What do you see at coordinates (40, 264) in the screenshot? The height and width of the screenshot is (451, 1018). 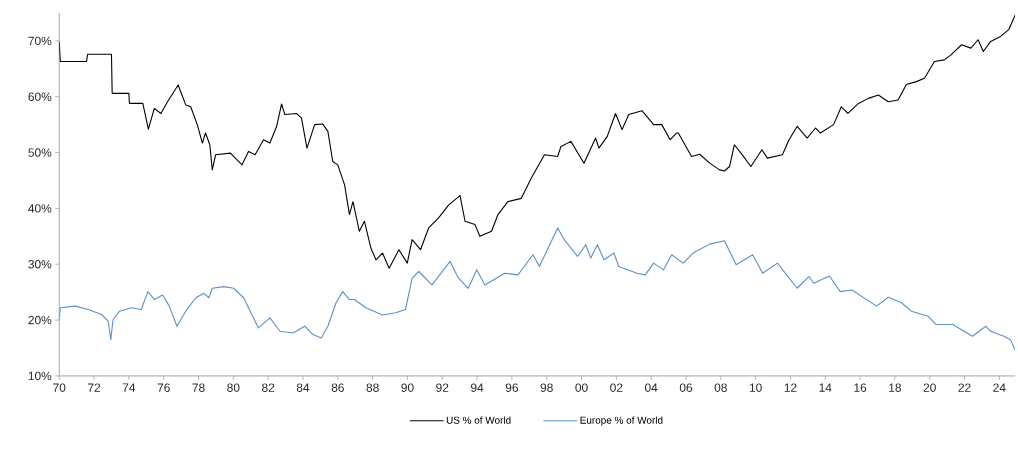 I see `y-tick-label: 30%` at bounding box center [40, 264].